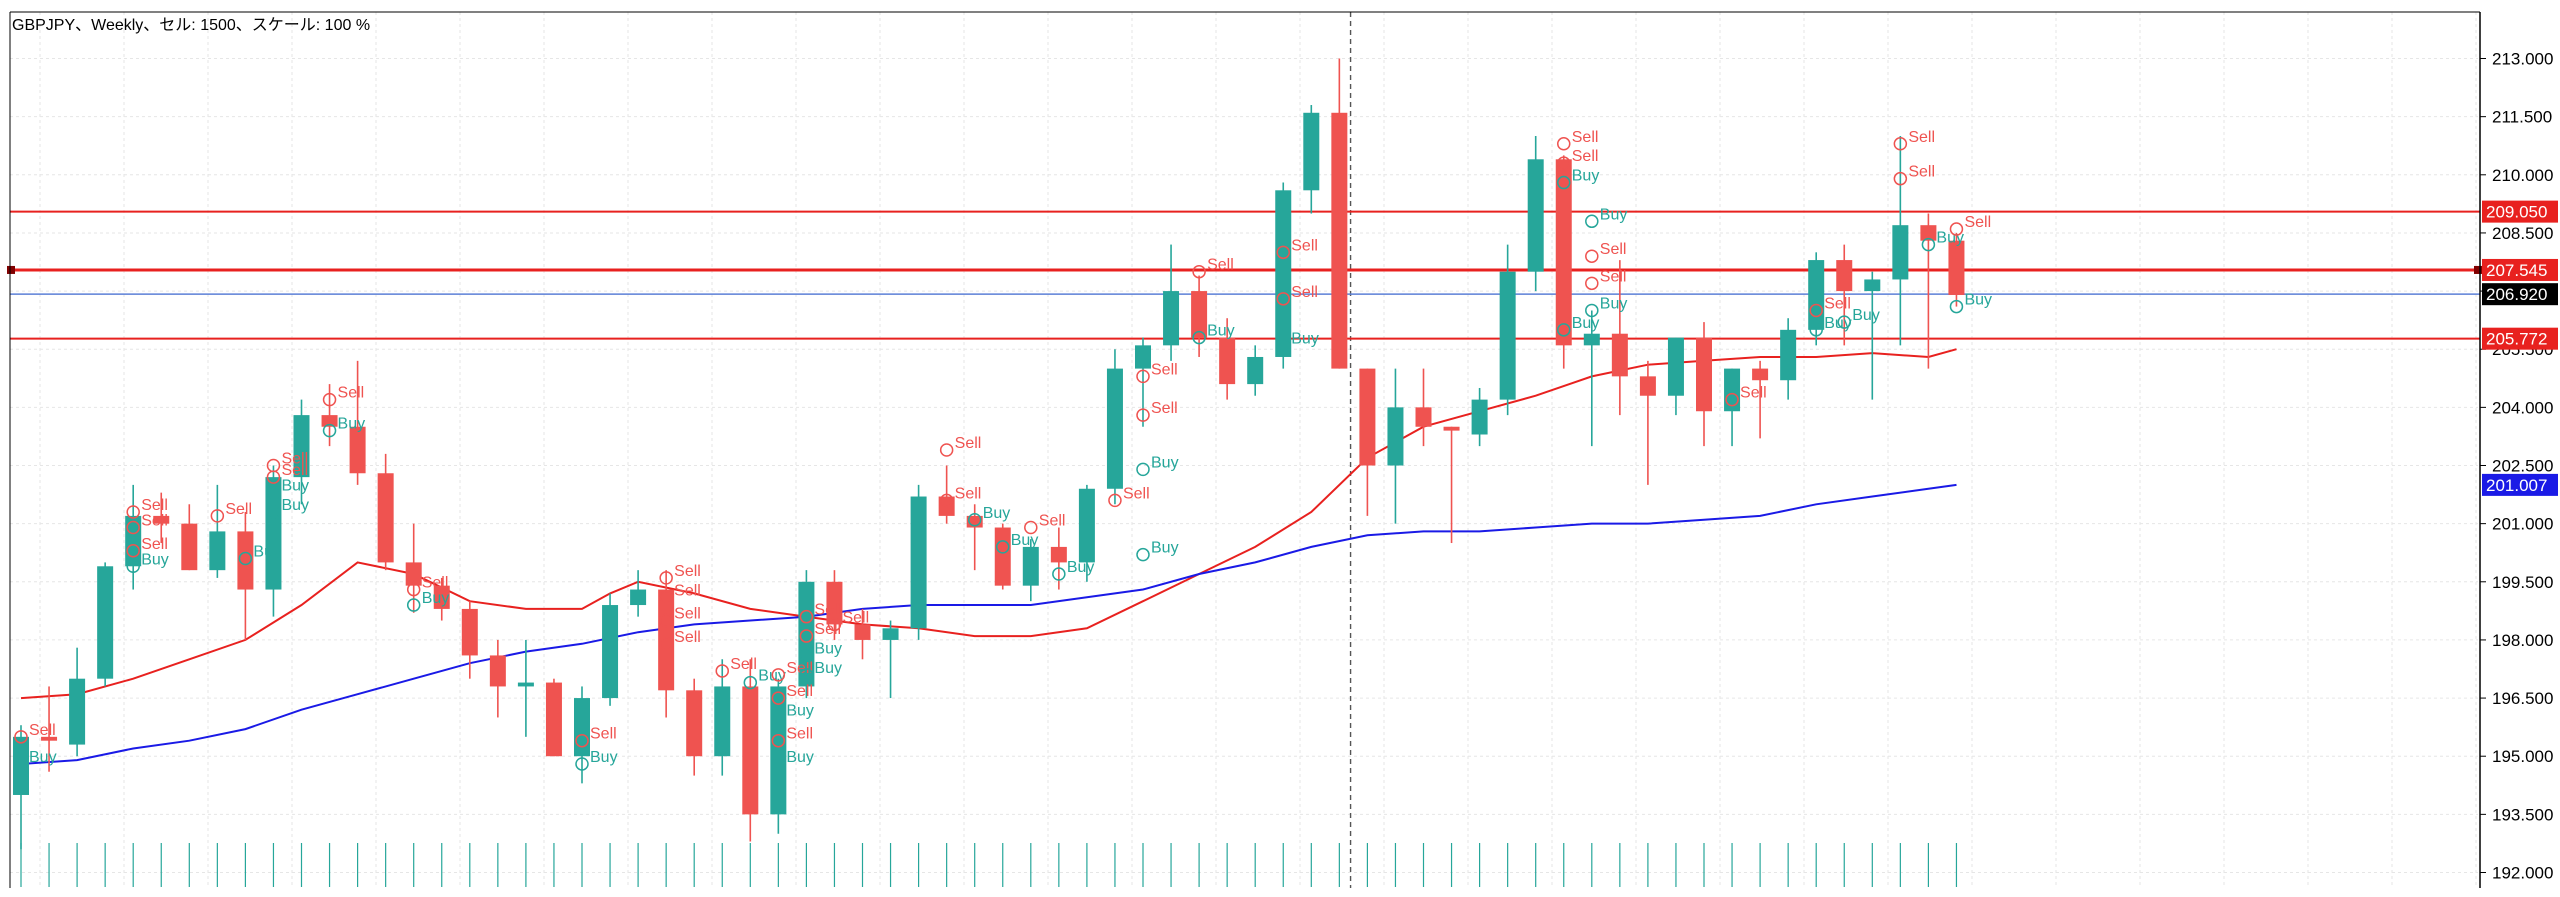  I want to click on horizontal-lines, so click(1244, 275).